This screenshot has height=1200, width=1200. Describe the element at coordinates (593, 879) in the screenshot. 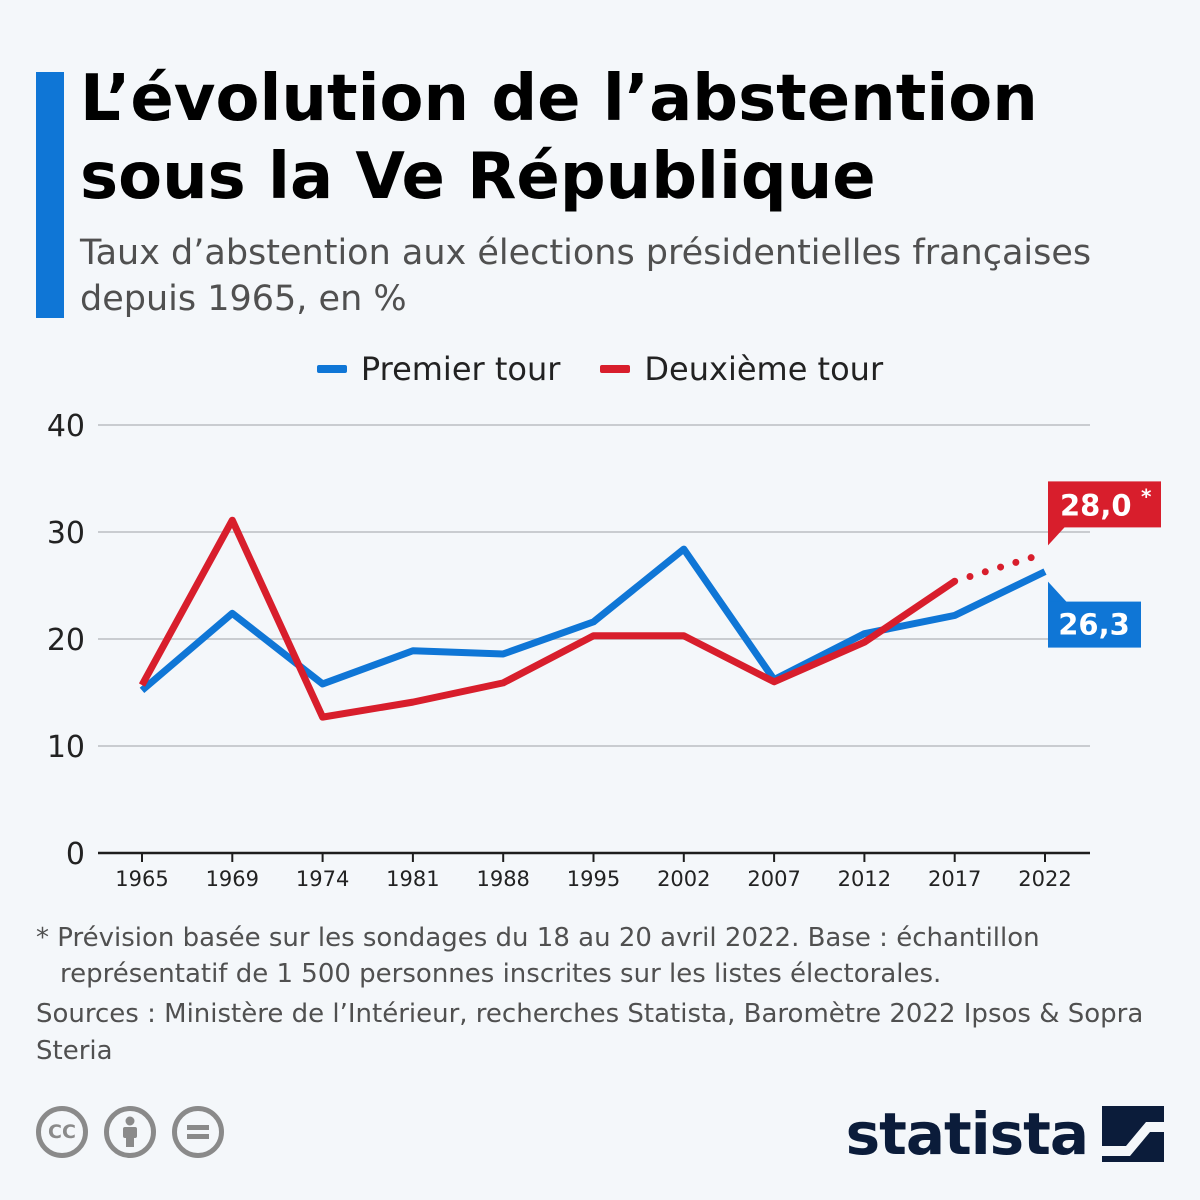

I see `x-tick-label: 1995` at that location.